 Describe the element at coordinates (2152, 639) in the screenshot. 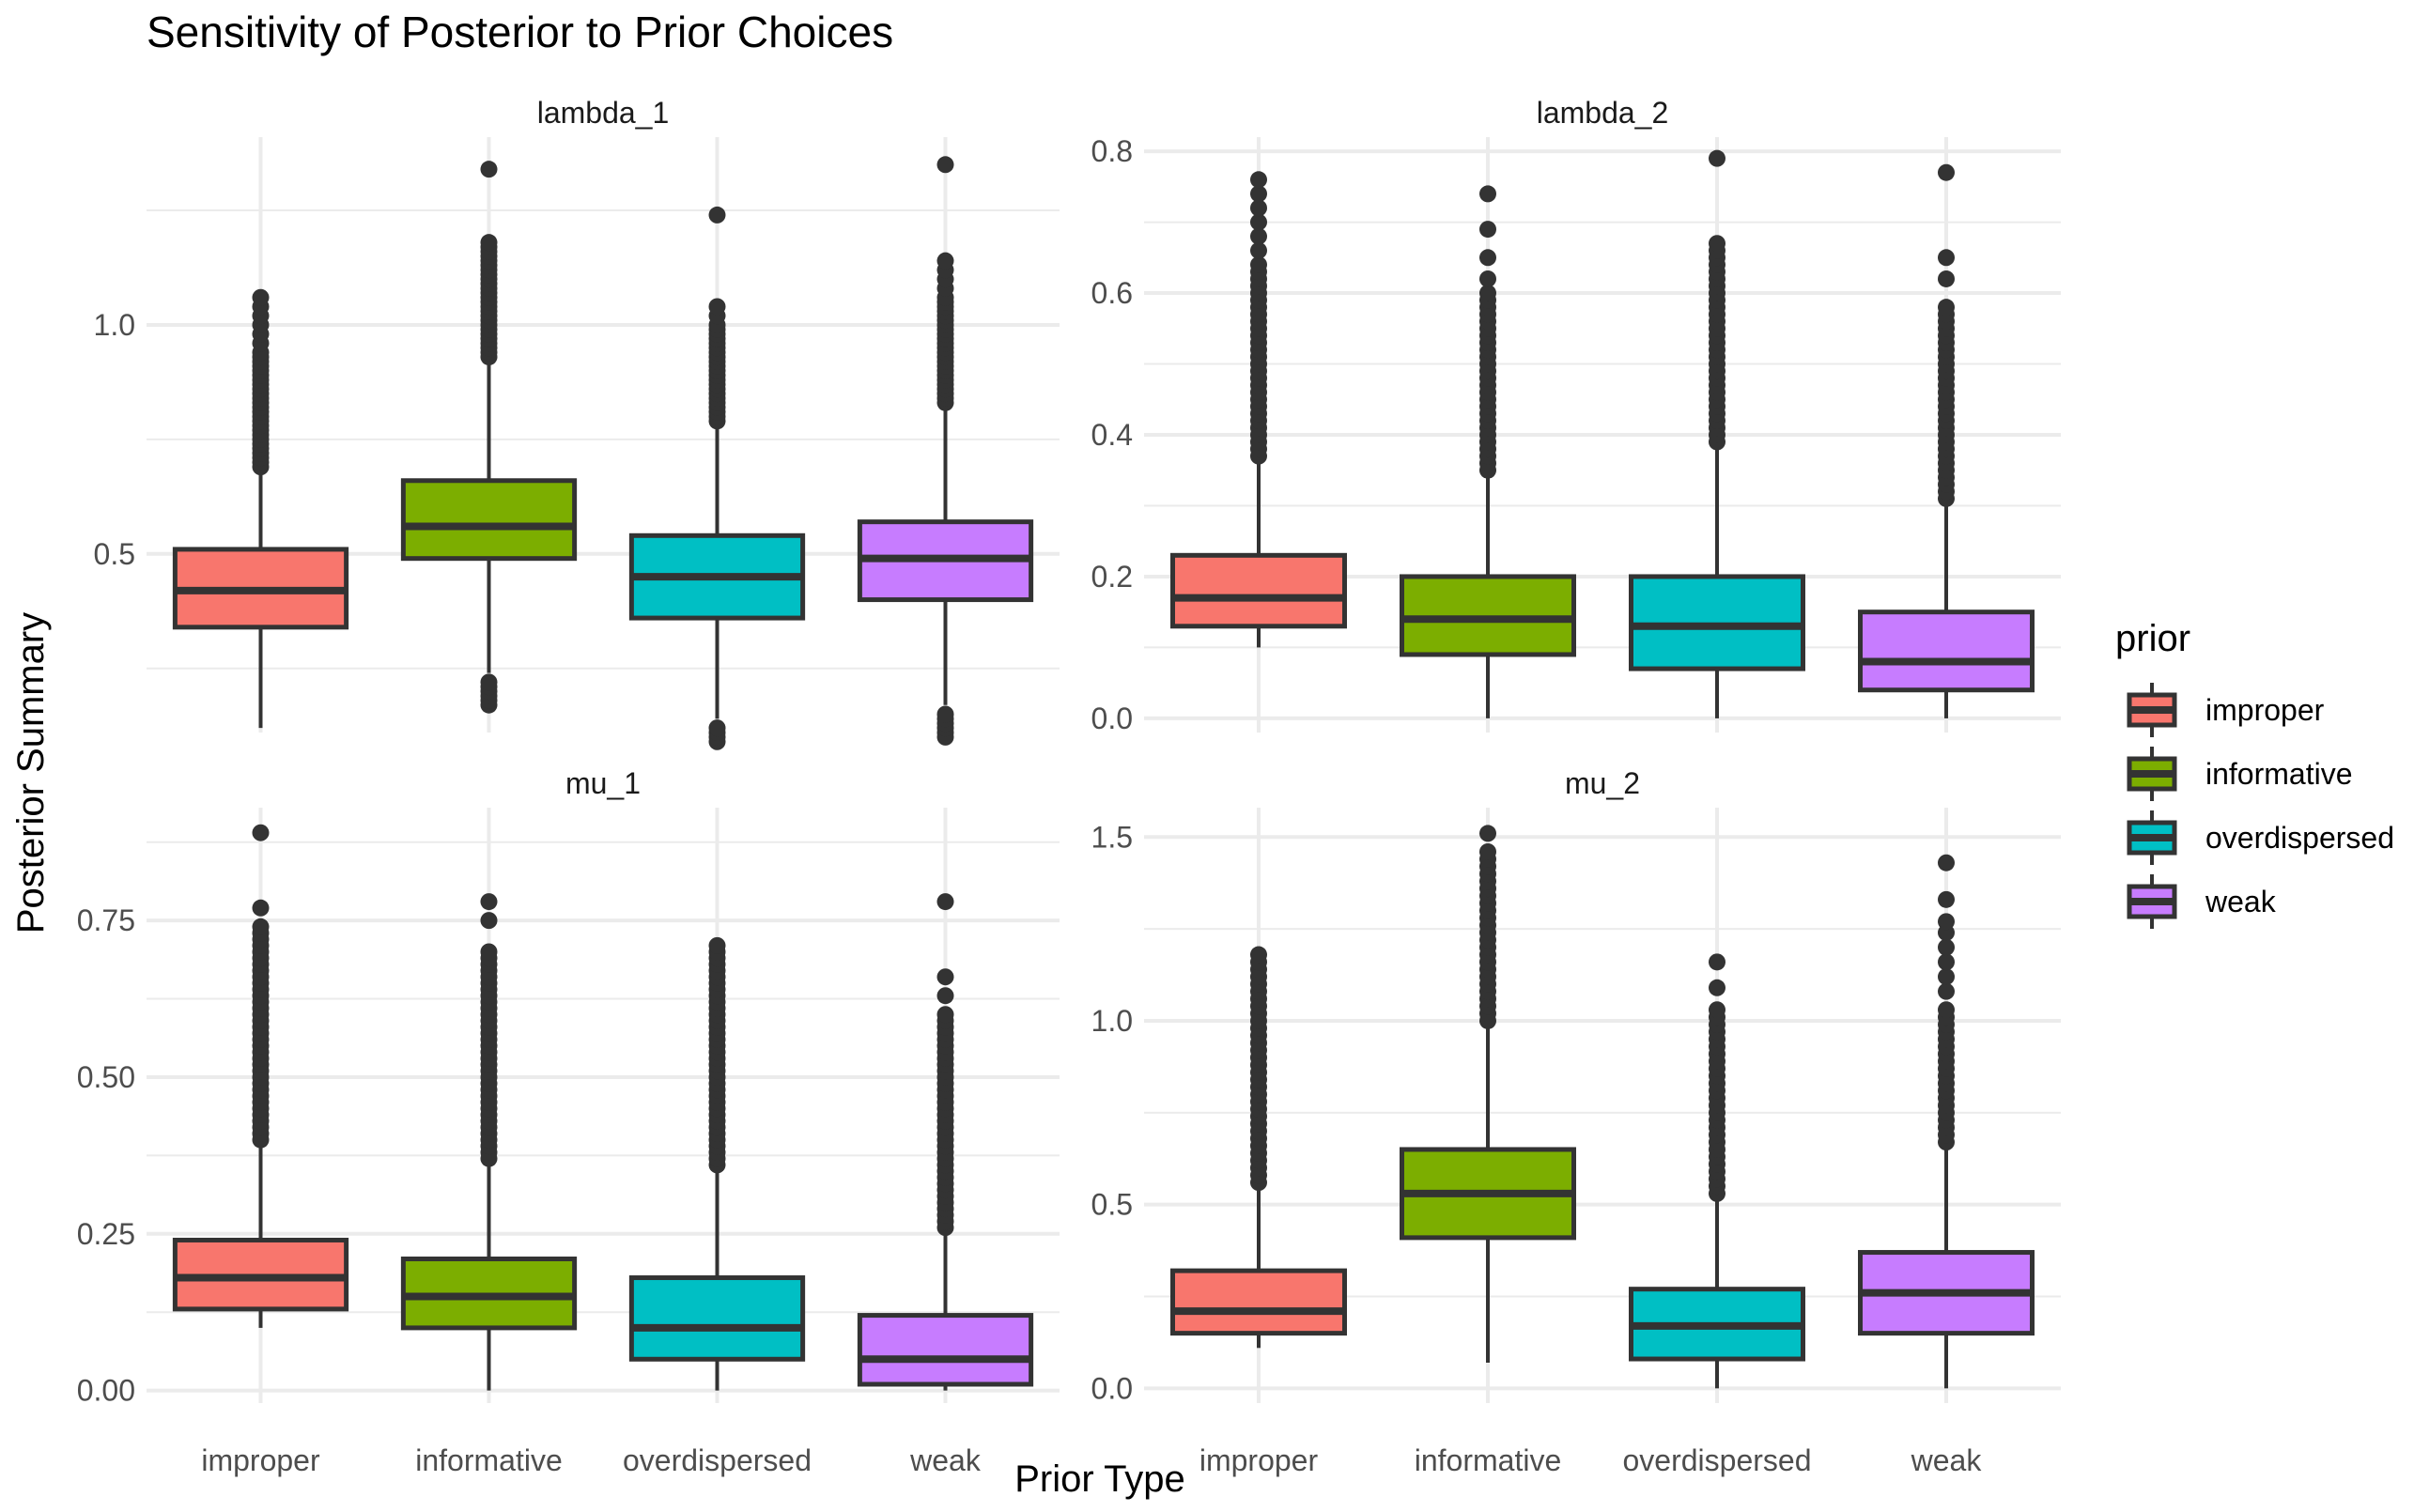

I see `legend-title: prior` at that location.